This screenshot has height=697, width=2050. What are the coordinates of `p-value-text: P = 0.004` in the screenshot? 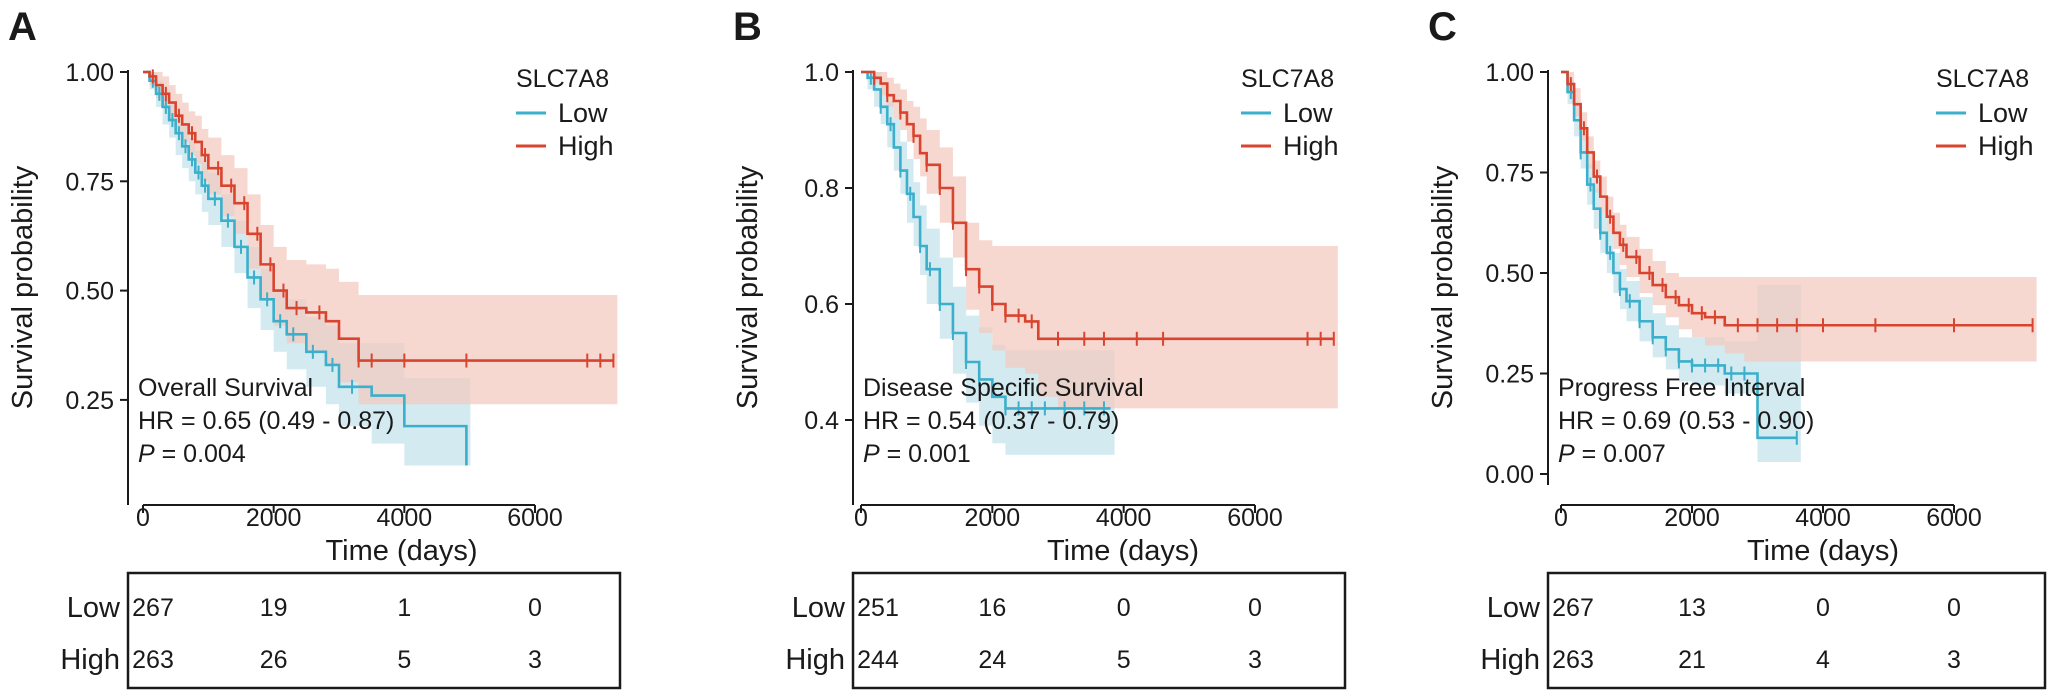 It's located at (192, 454).